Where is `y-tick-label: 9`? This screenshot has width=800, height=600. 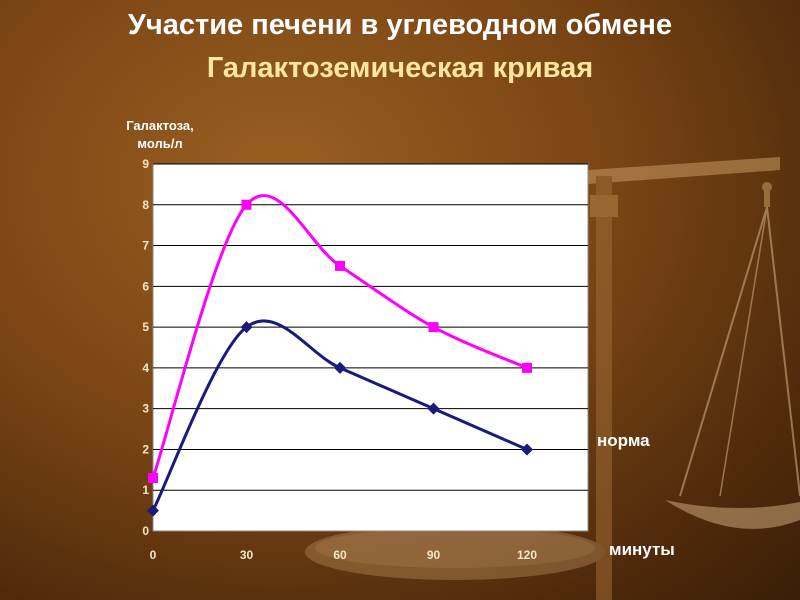
y-tick-label: 9 is located at coordinates (145, 164).